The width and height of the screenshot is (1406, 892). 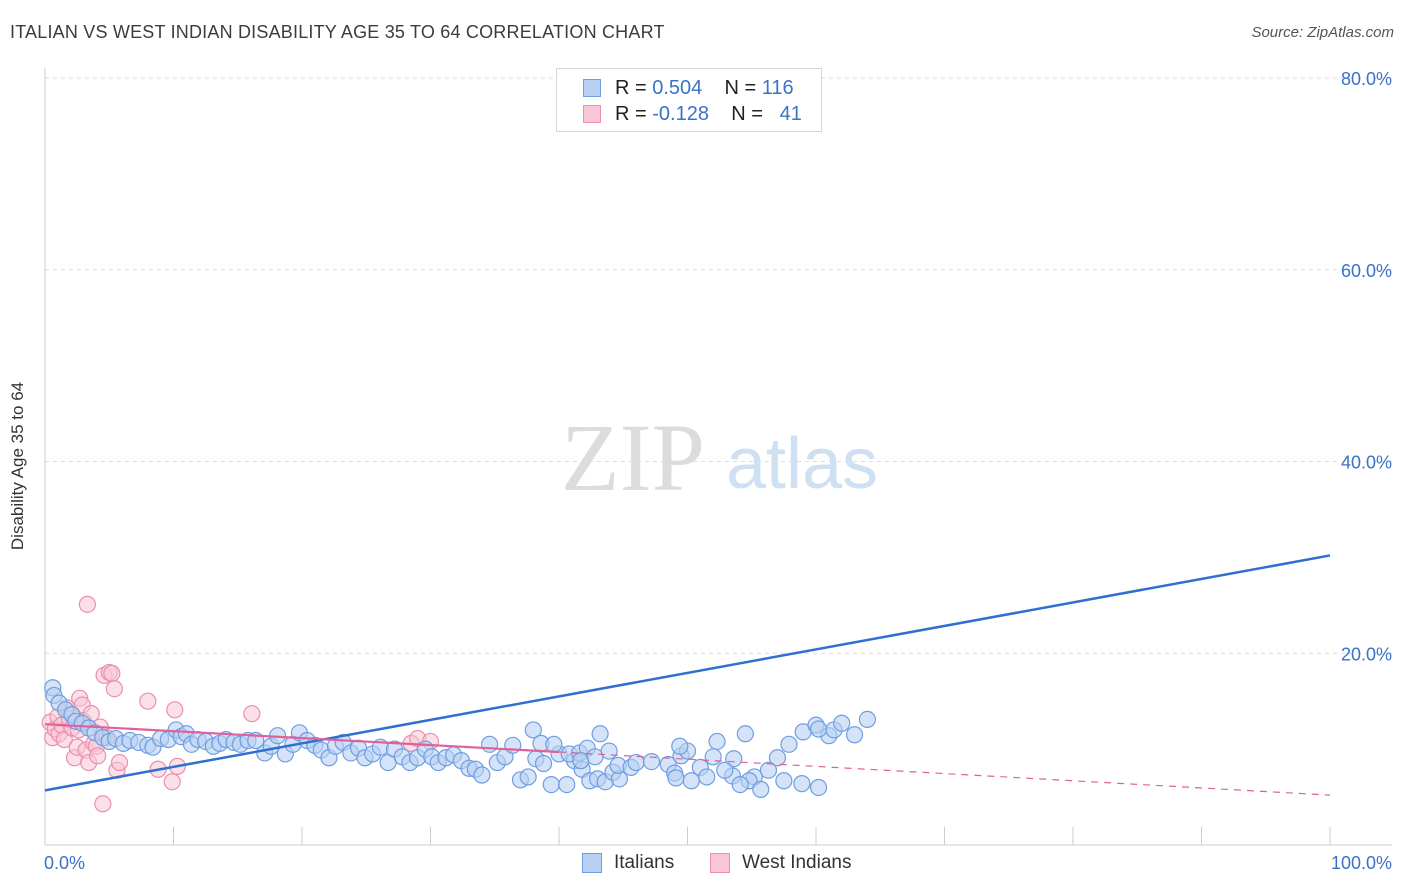 I want to click on n-value: 41, so click(x=790, y=114).